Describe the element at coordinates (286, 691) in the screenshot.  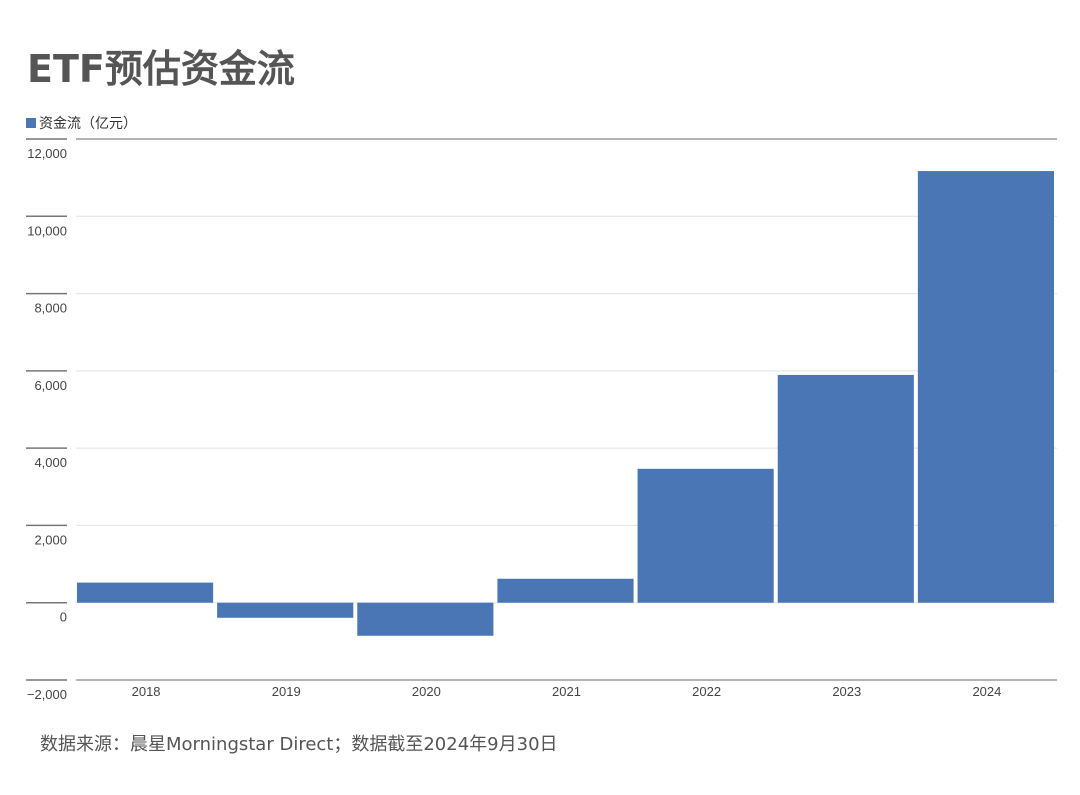
I see `x-tick-label: 2019` at that location.